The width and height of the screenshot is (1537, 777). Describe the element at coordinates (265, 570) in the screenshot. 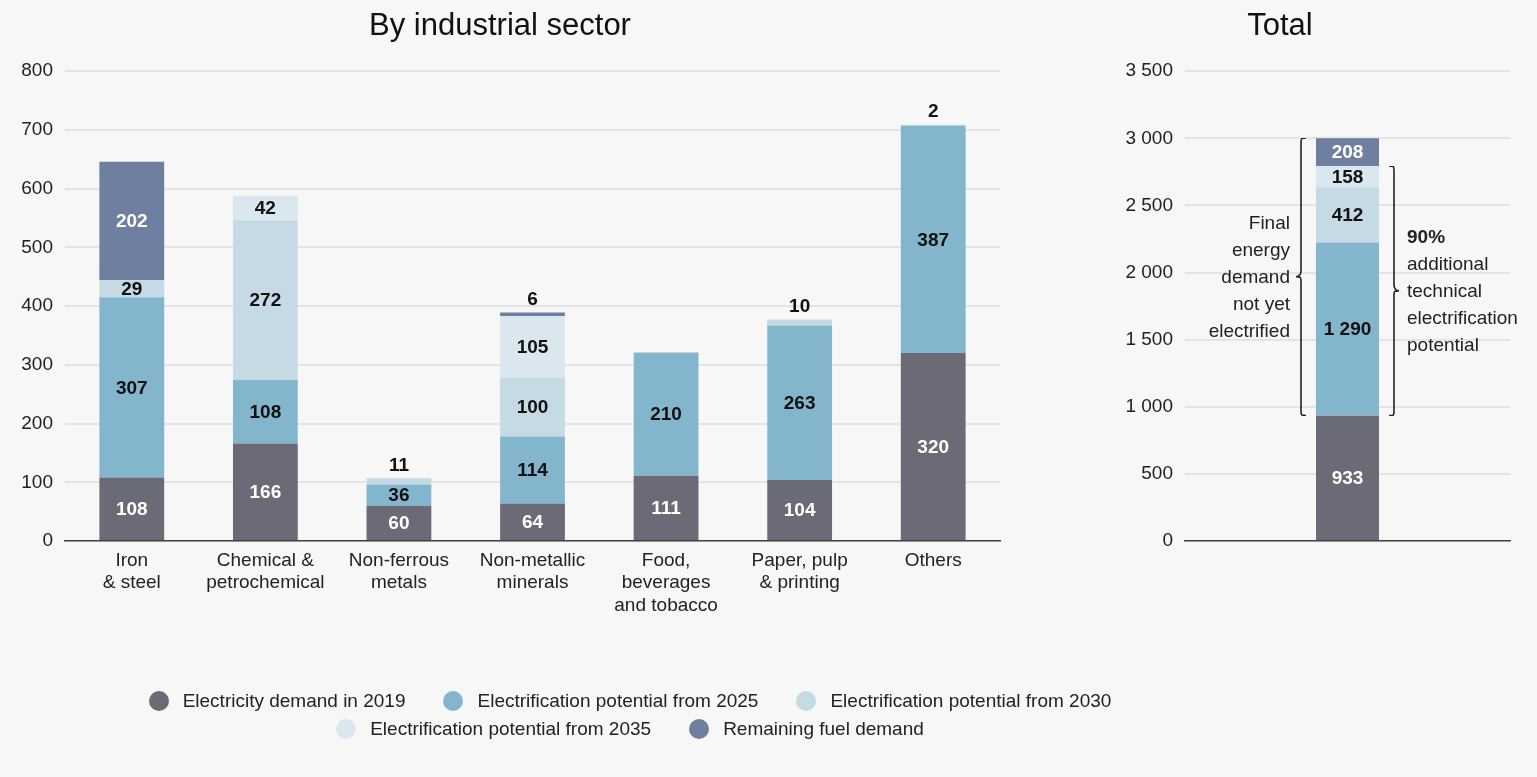

I see `x-tick-label: Chemical & petrochemical` at that location.